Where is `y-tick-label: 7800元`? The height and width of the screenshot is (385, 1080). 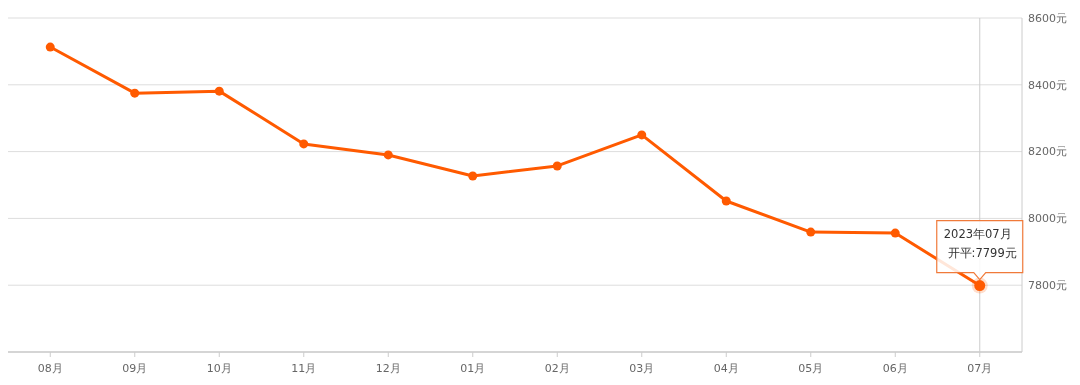 y-tick-label: 7800元 is located at coordinates (1047, 286).